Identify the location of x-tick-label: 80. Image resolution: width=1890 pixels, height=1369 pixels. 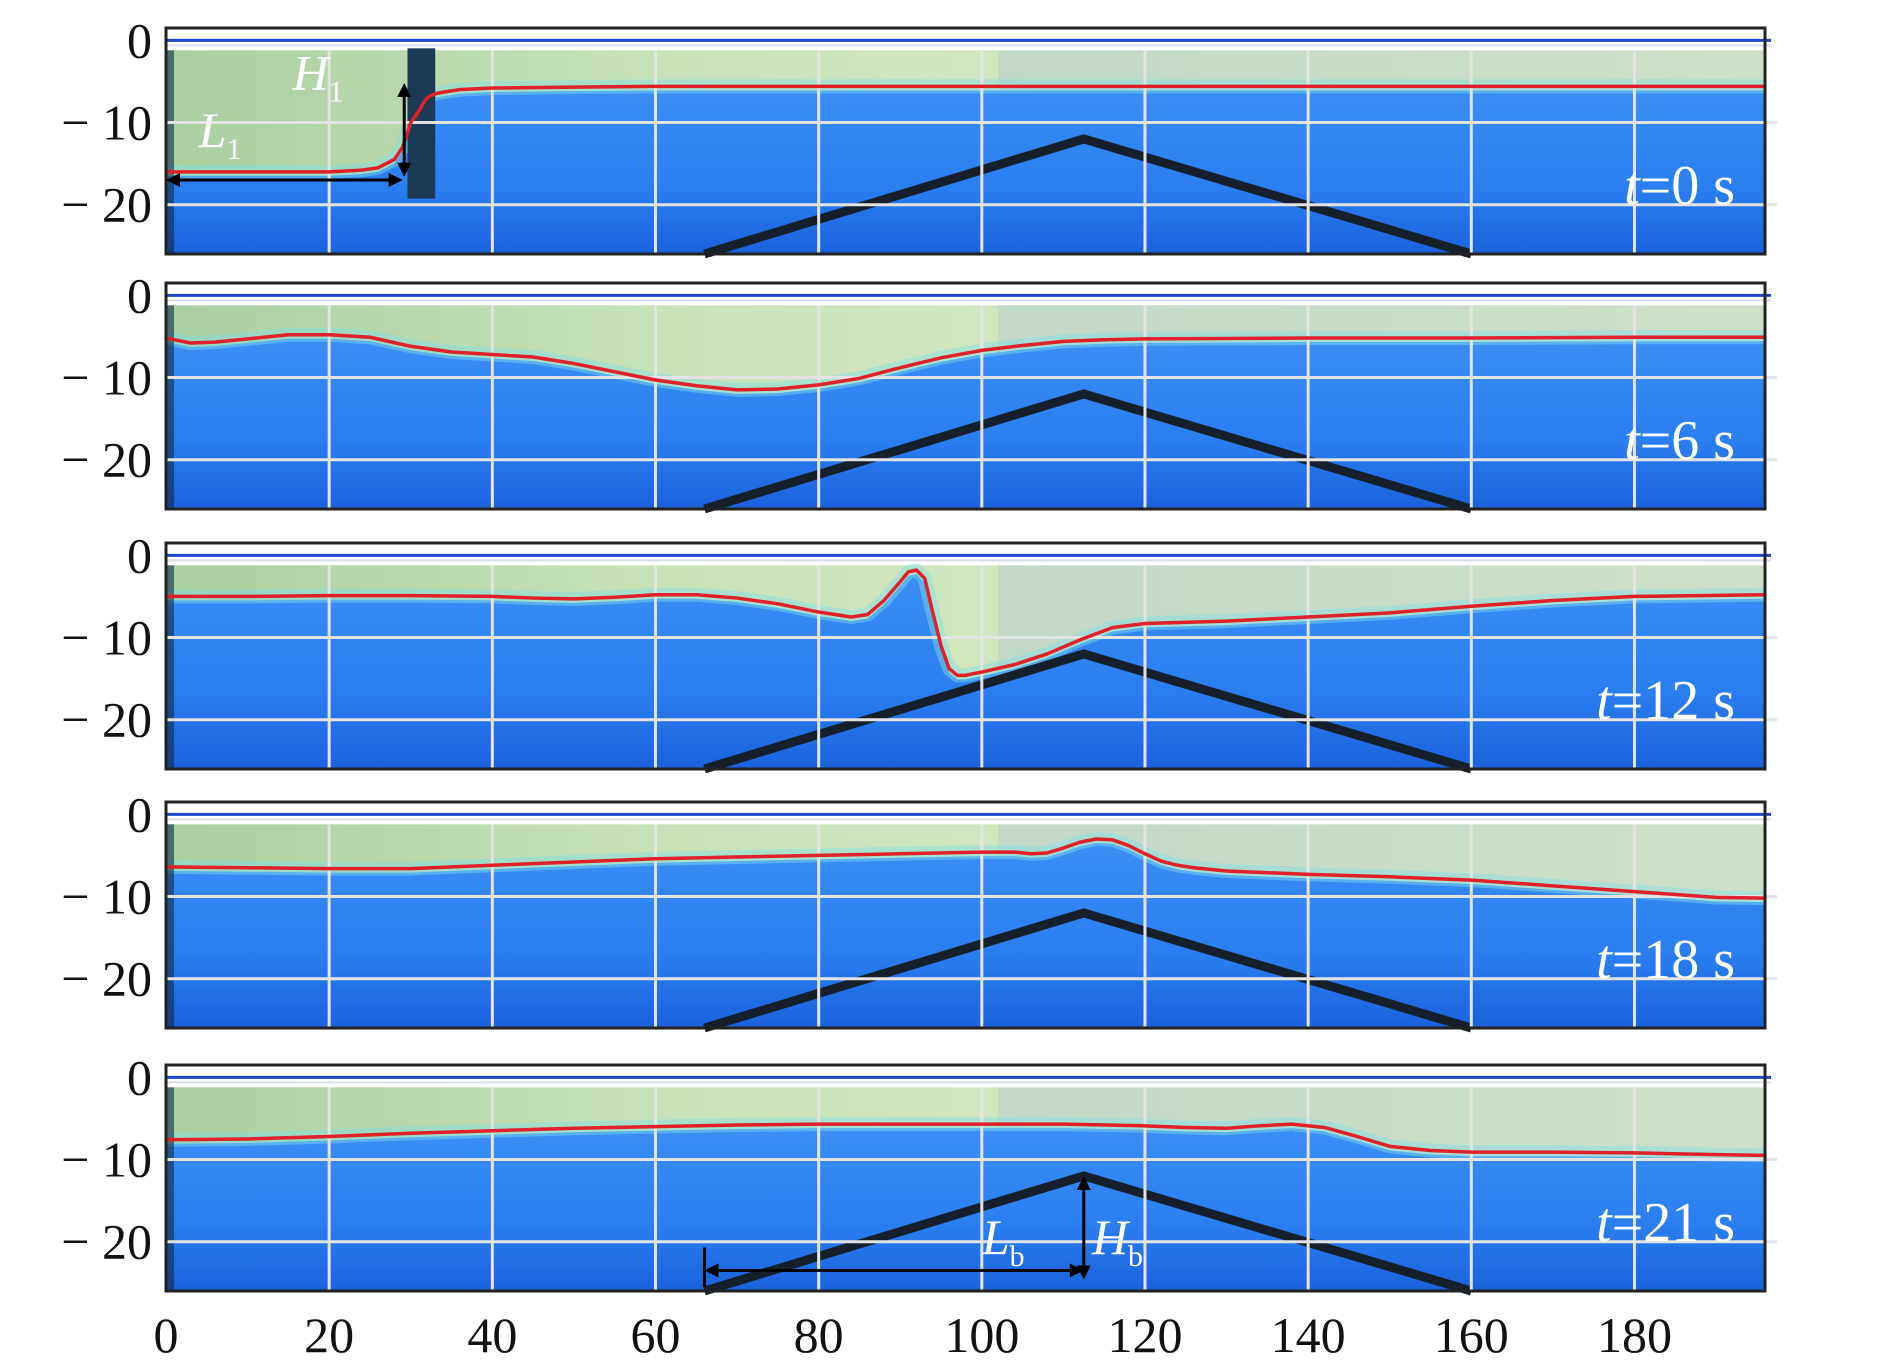
(819, 1335).